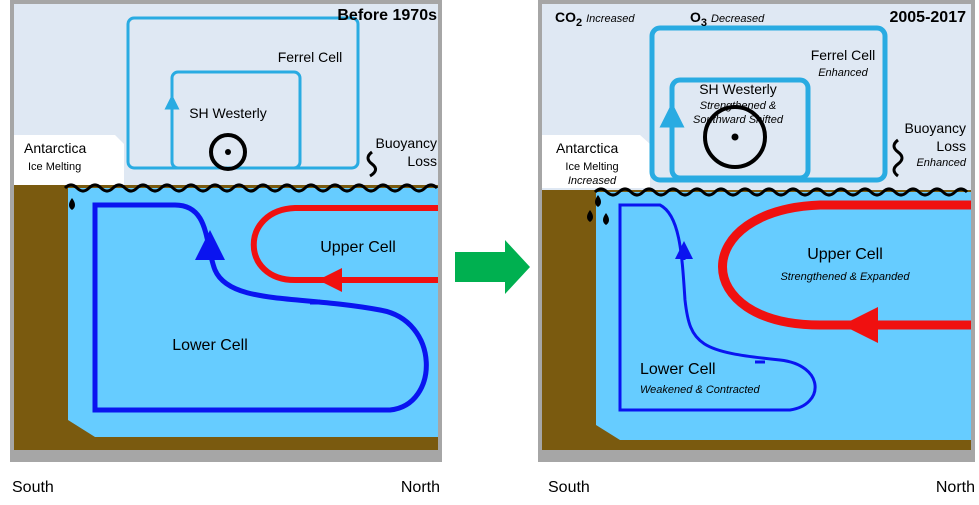 Image resolution: width=979 pixels, height=505 pixels. Describe the element at coordinates (704, 23) in the screenshot. I see `o3-subscript: 3` at that location.